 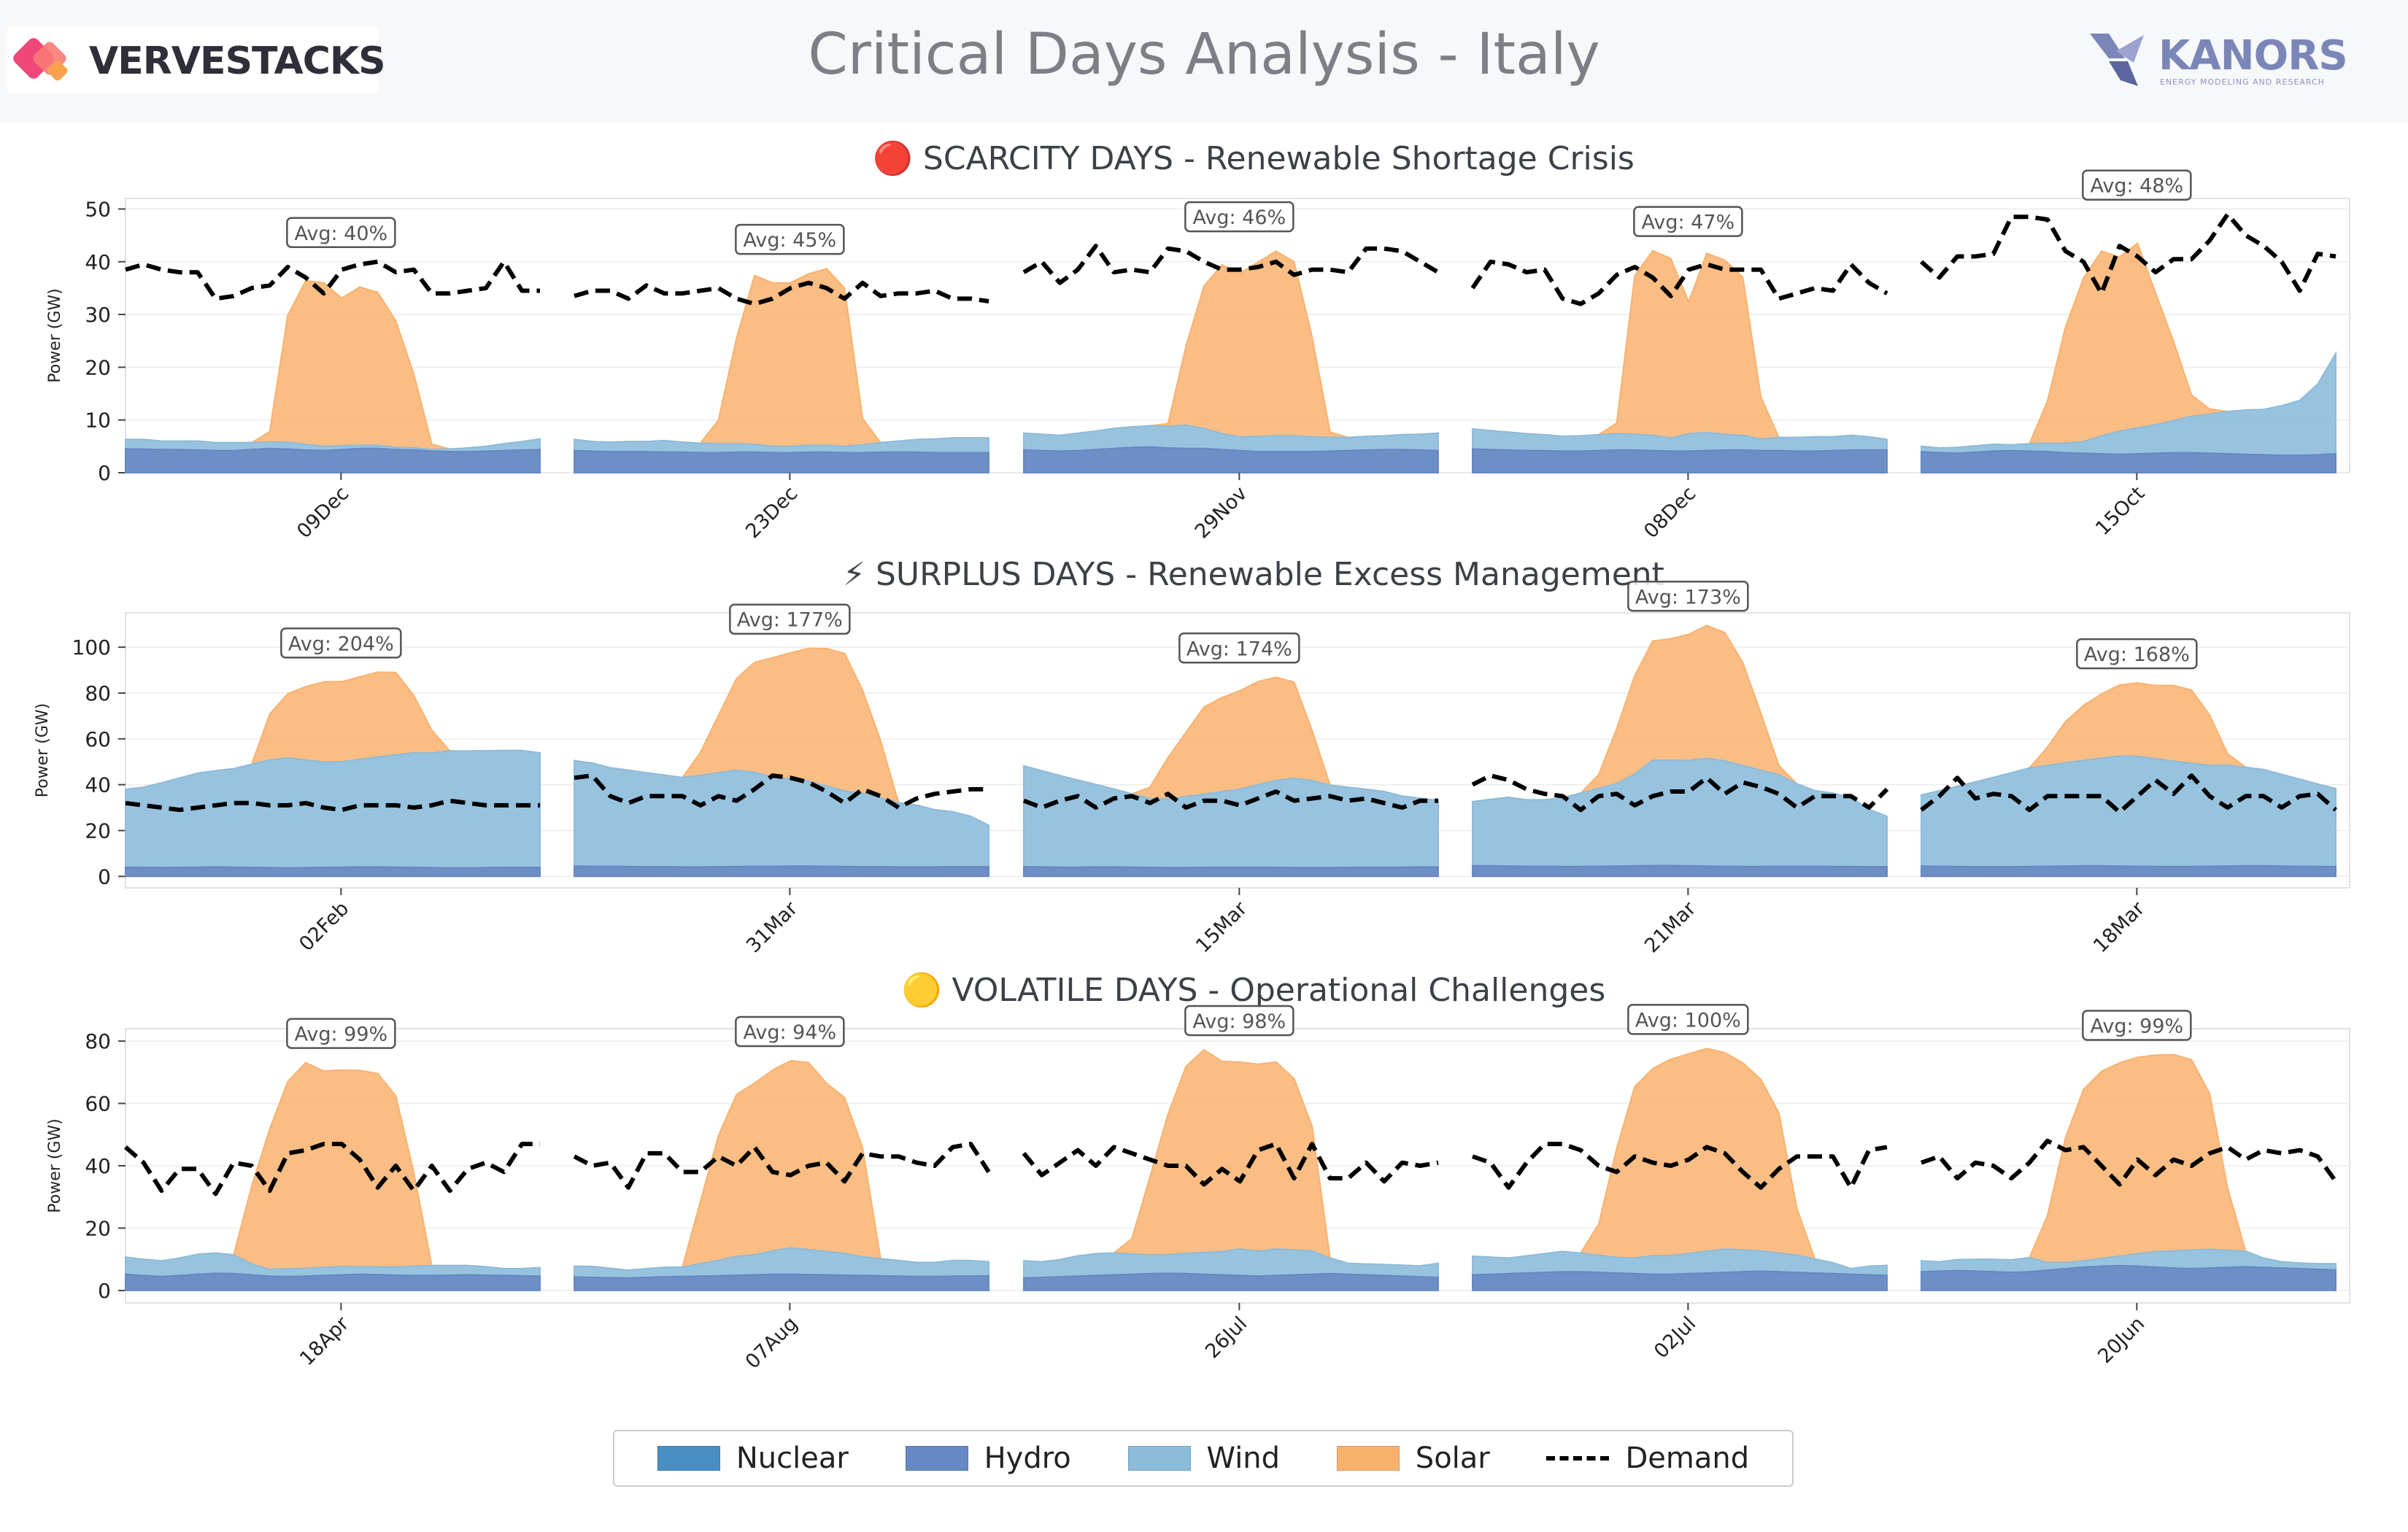 What do you see at coordinates (2242, 82) in the screenshot?
I see `kanors-tagline: ENERGY MODELING AND RESEARCH` at bounding box center [2242, 82].